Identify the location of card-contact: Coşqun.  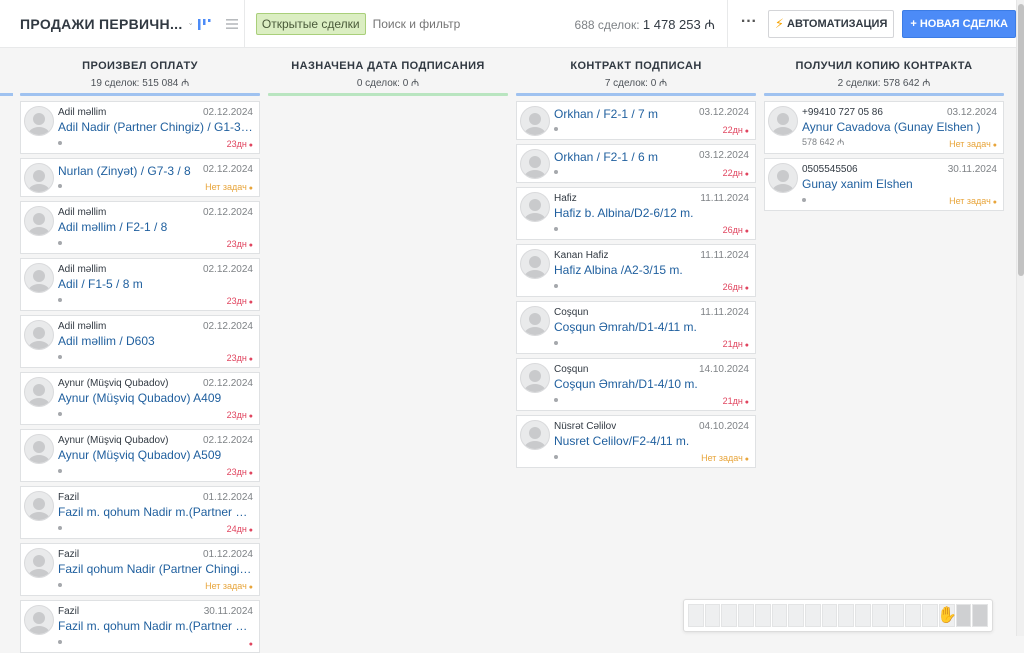
(571, 312).